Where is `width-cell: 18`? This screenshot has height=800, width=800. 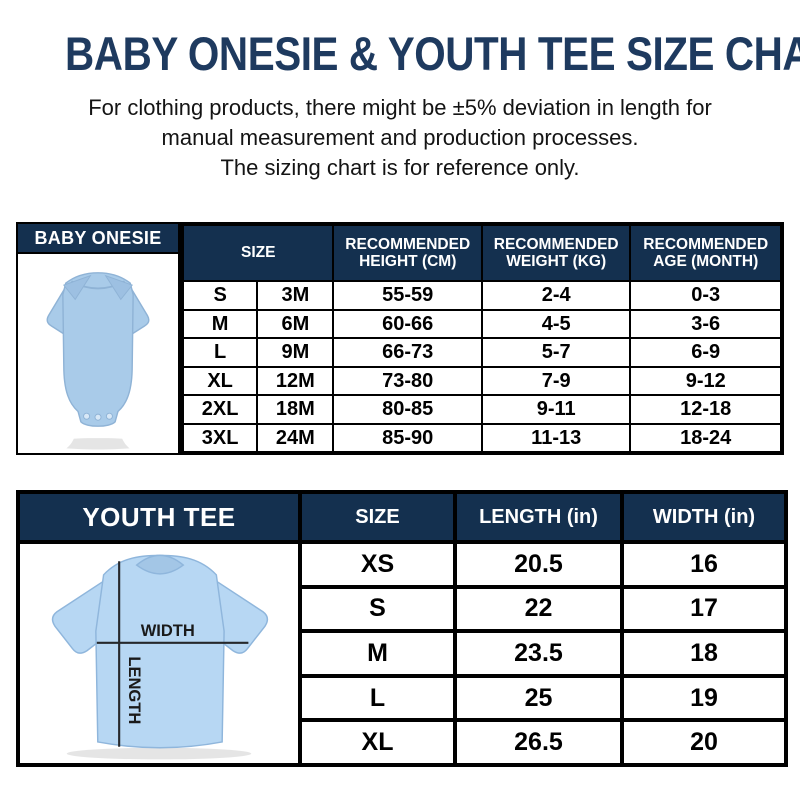 width-cell: 18 is located at coordinates (704, 653).